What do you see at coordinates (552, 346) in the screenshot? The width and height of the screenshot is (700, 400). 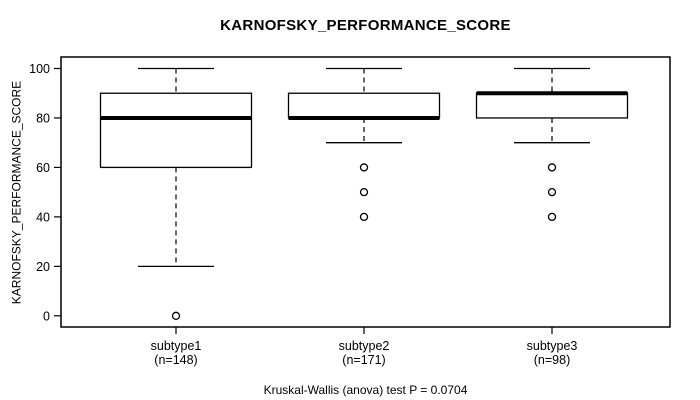 I see `group-label: subtype3` at bounding box center [552, 346].